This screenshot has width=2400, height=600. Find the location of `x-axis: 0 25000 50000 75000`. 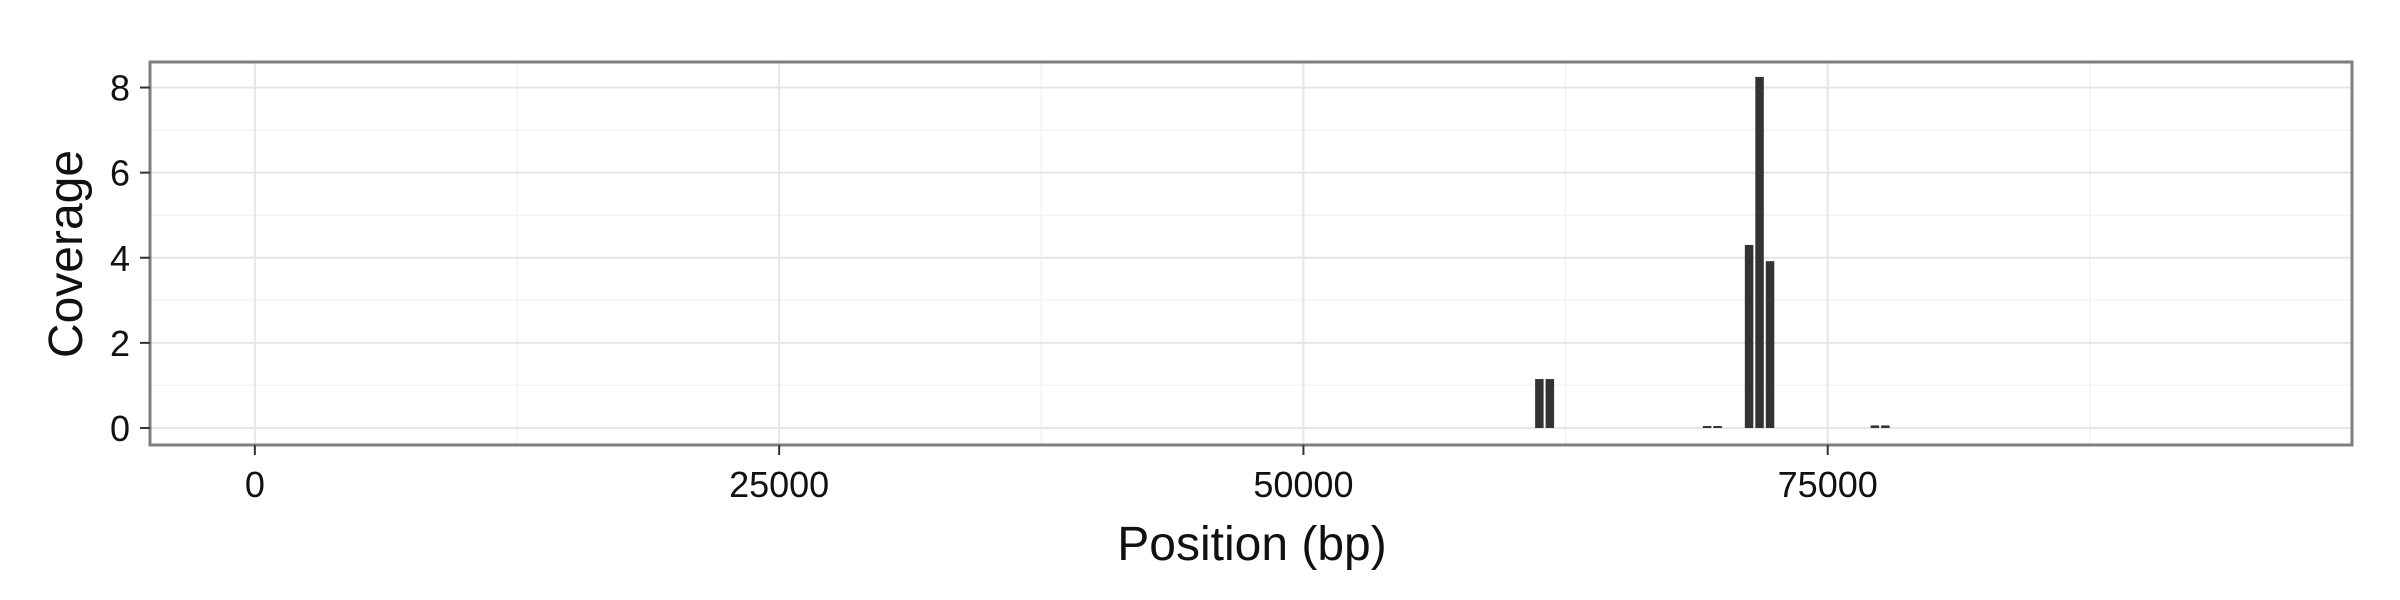

x-axis: 0 25000 50000 75000 is located at coordinates (1061, 475).